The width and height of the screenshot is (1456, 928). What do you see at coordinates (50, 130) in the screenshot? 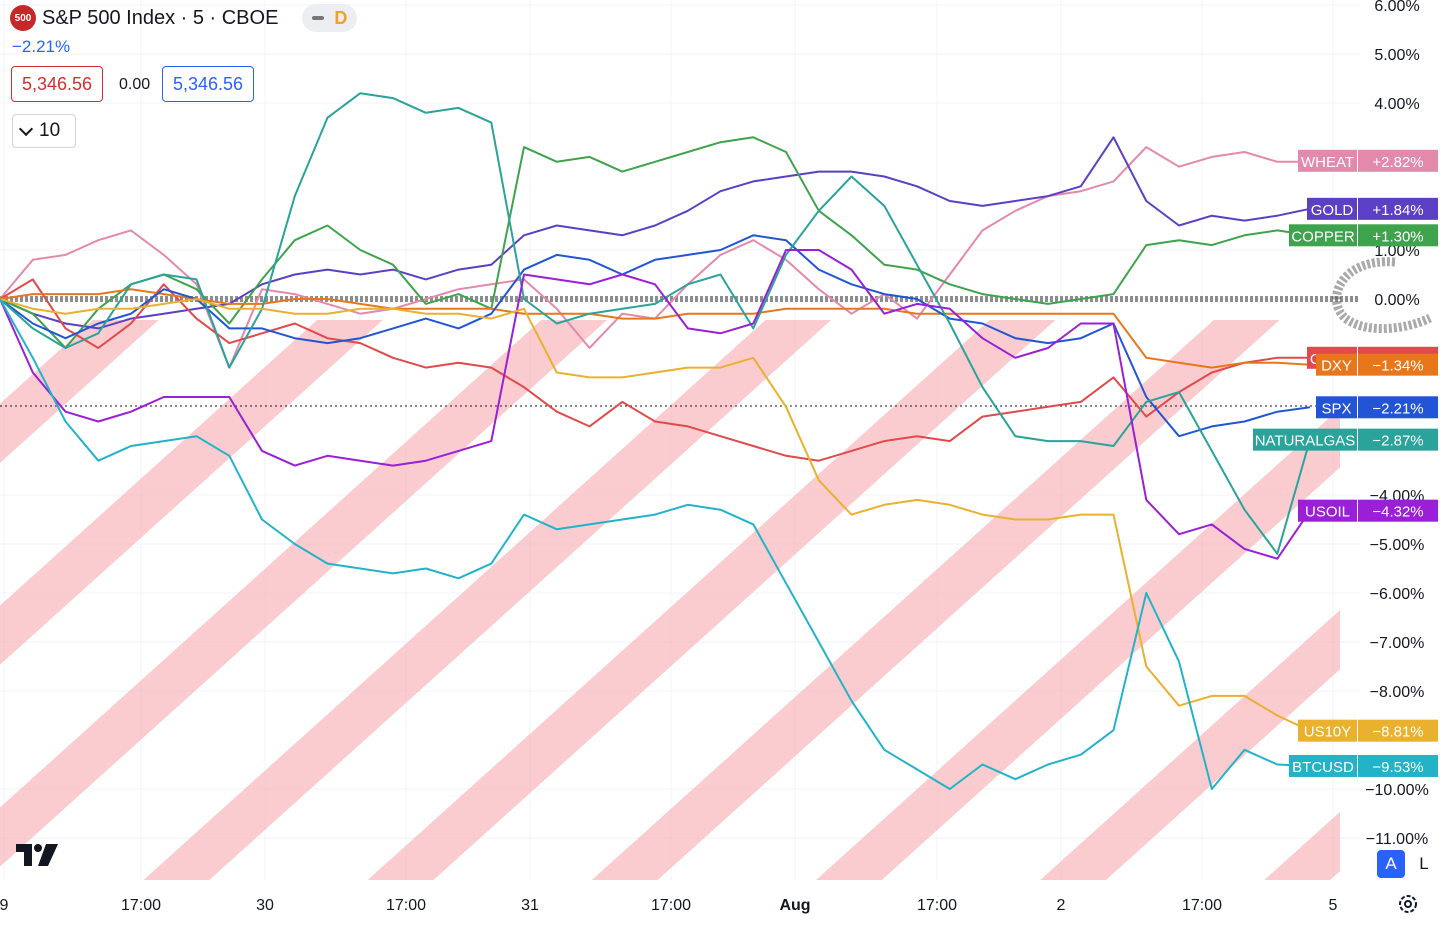
I see `quantity-value: 10` at bounding box center [50, 130].